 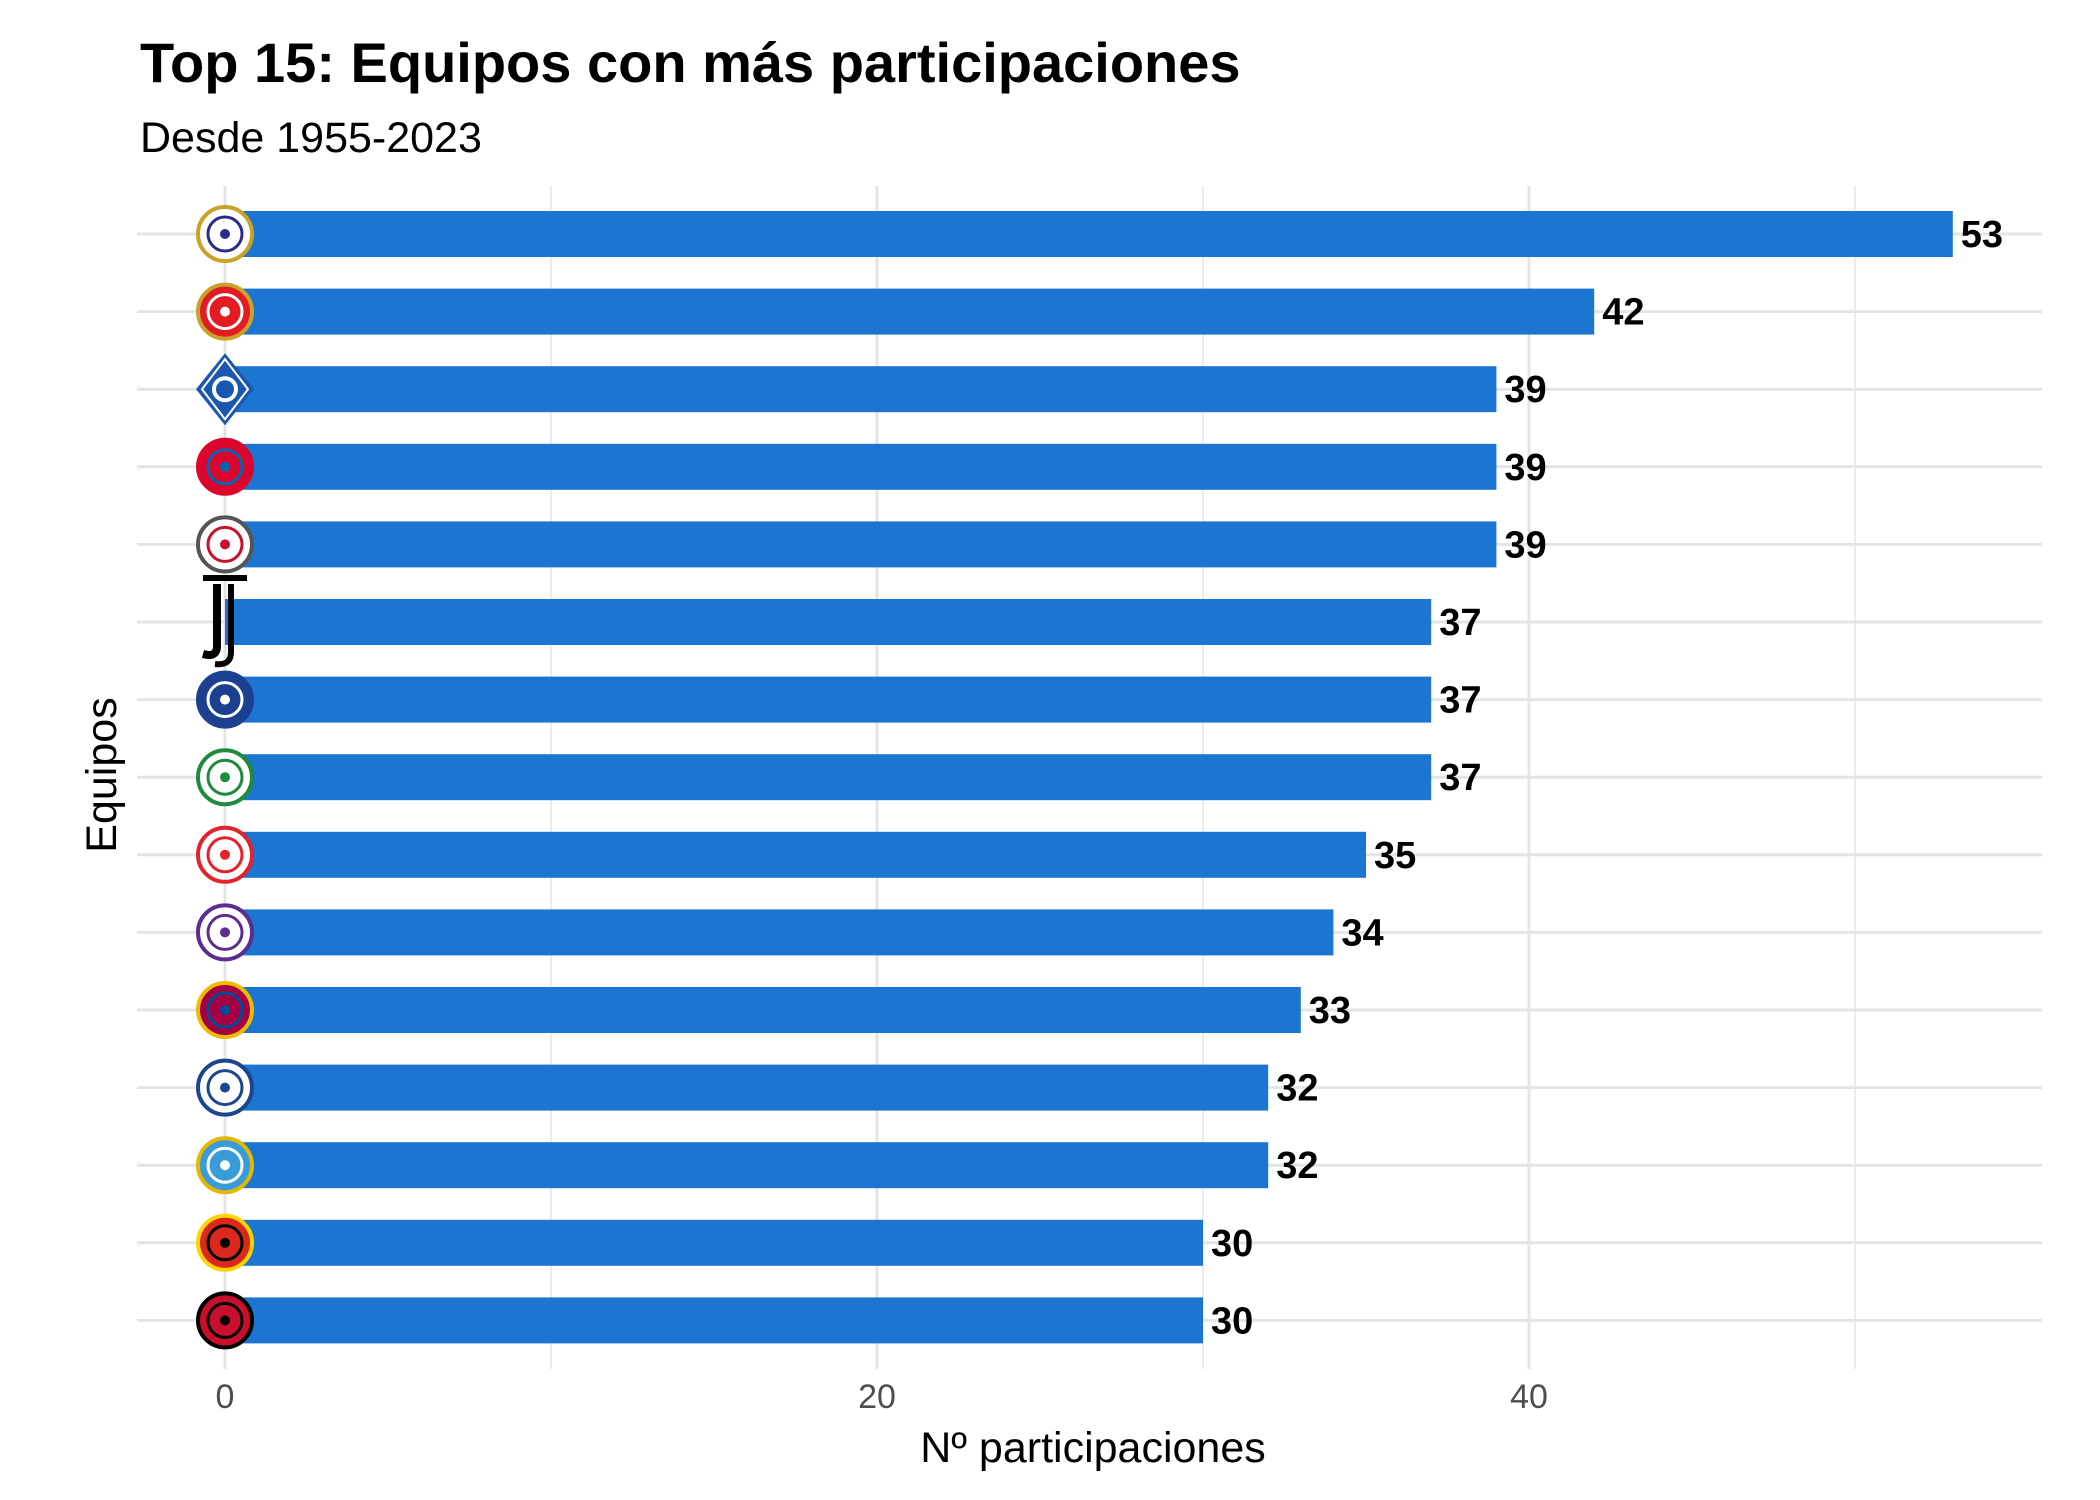 What do you see at coordinates (225, 932) in the screenshot?
I see `anderlecht-crest-icon` at bounding box center [225, 932].